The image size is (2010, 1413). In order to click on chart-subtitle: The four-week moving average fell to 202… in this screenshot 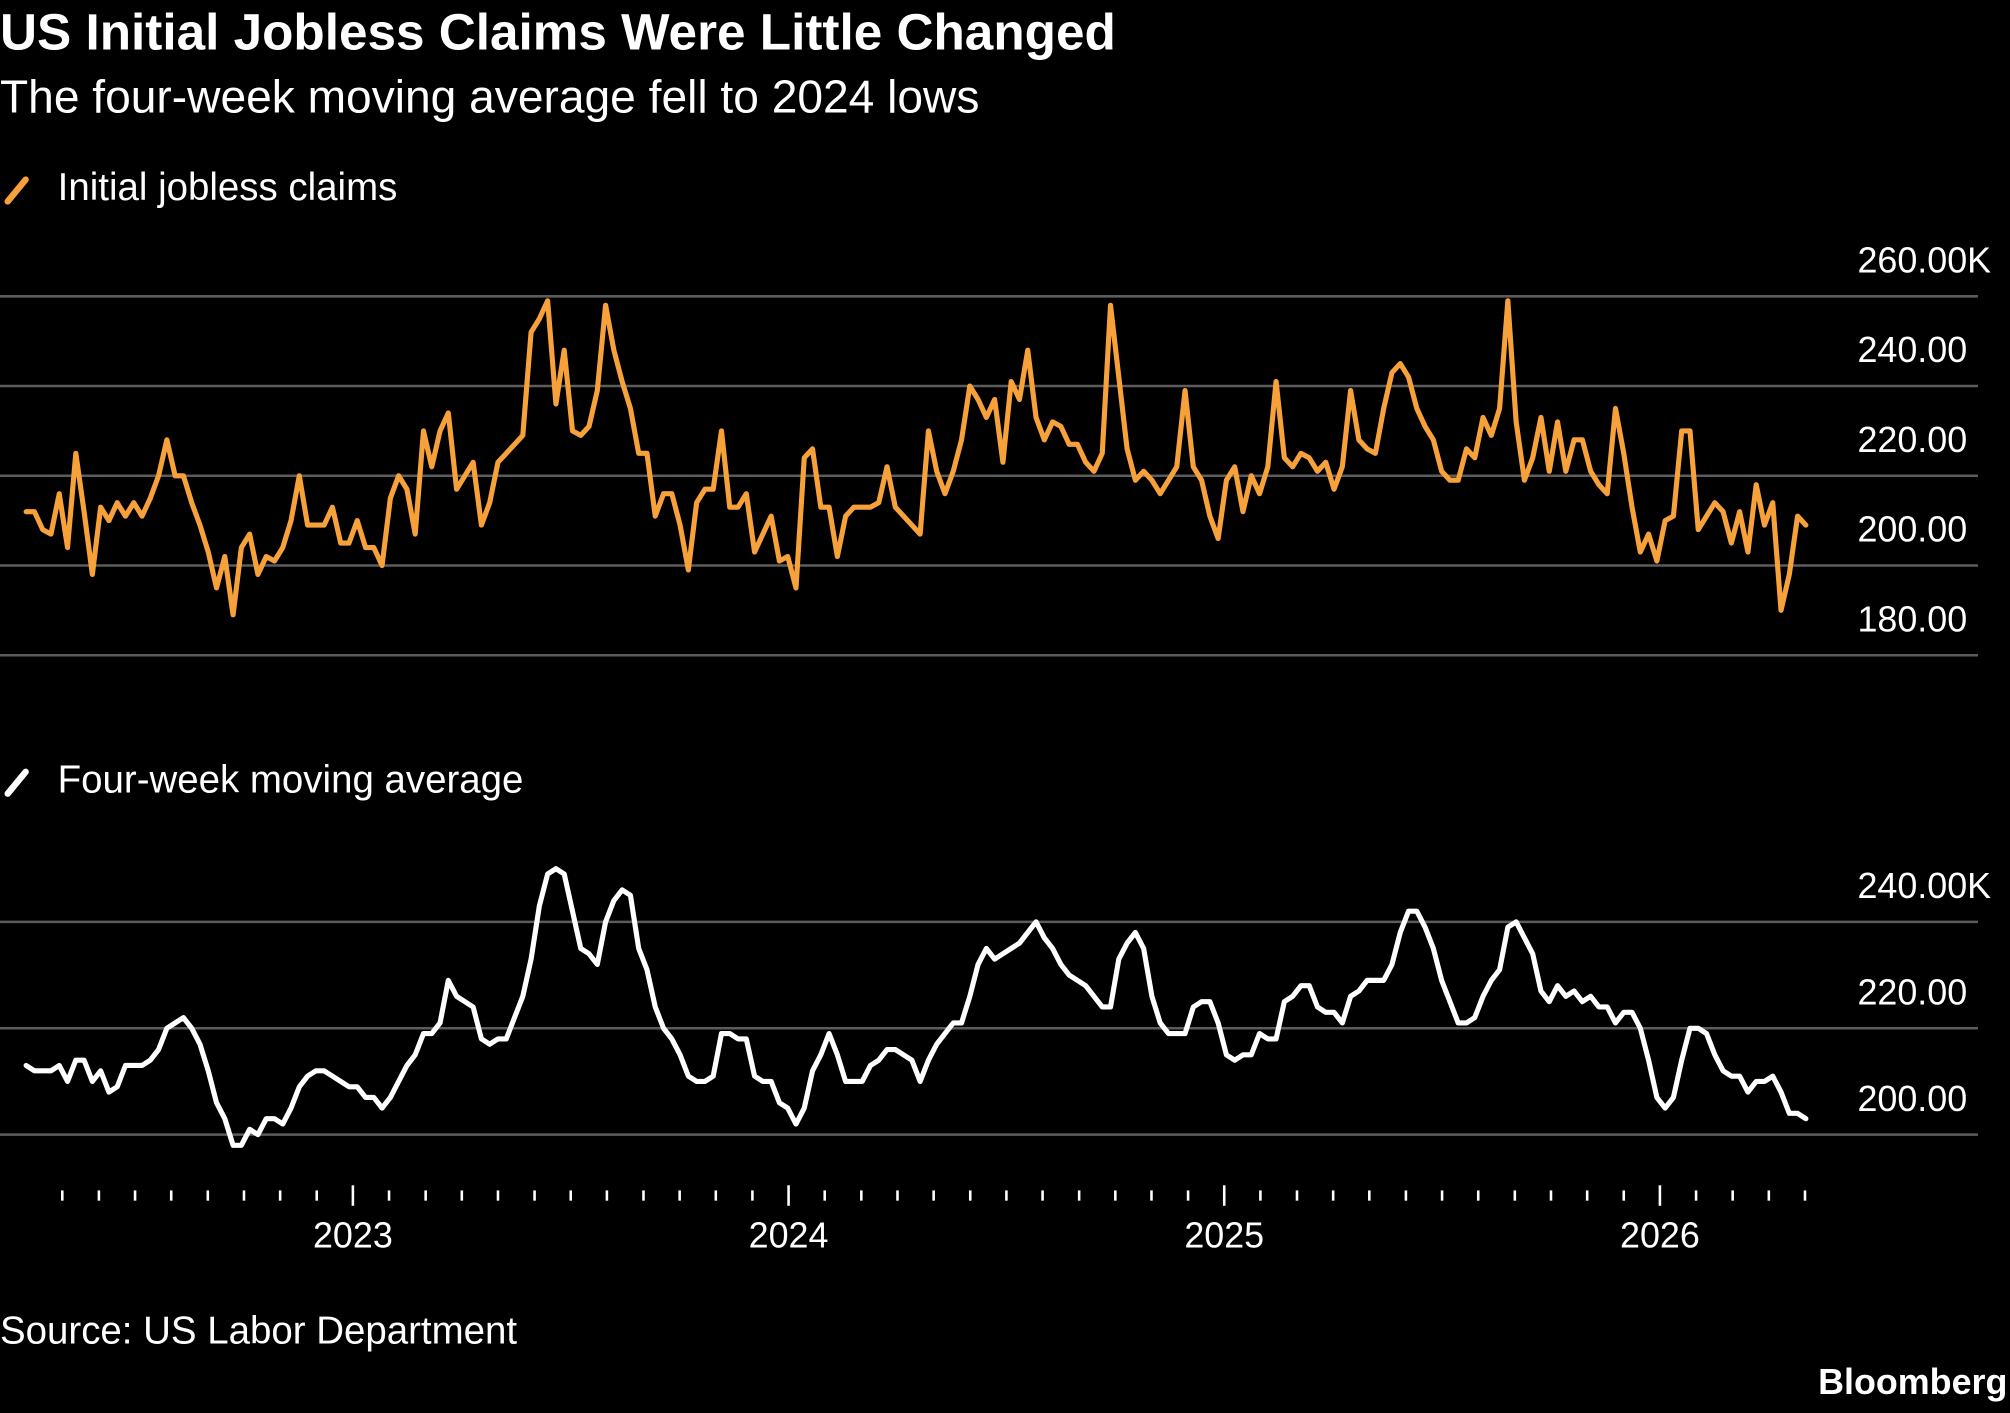, I will do `click(489, 96)`.